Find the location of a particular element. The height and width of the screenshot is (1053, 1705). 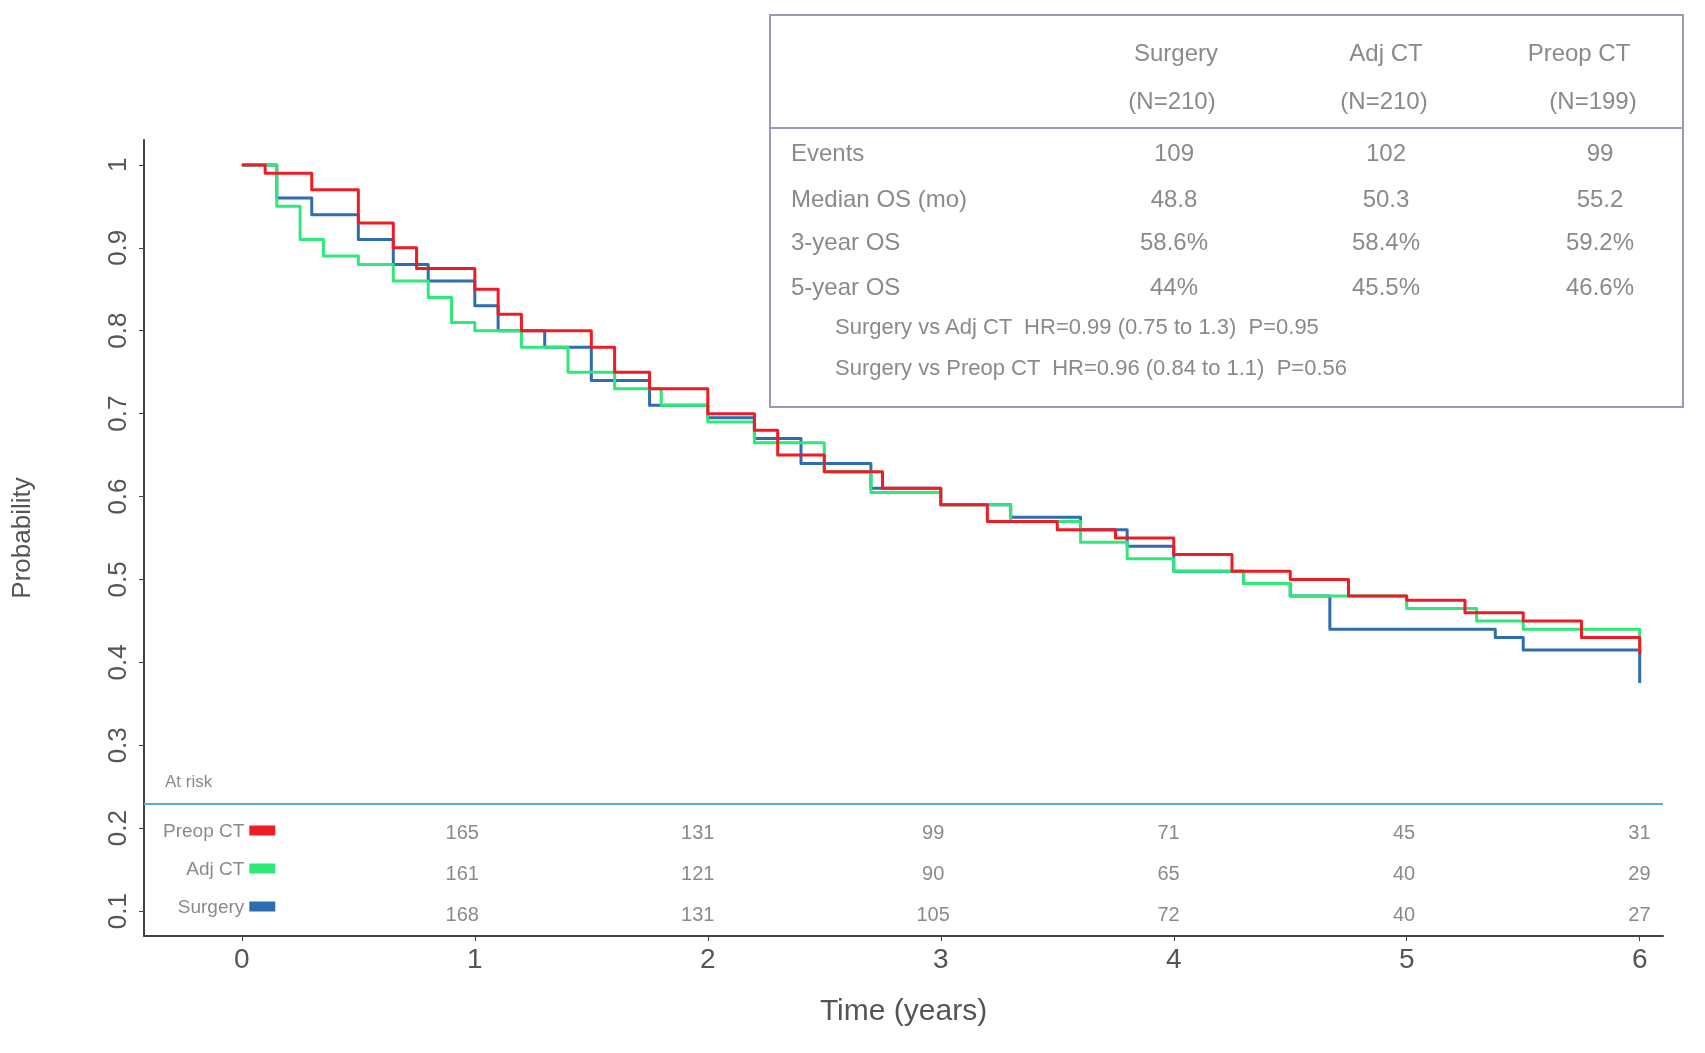

annotation: 109 is located at coordinates (1174, 152).